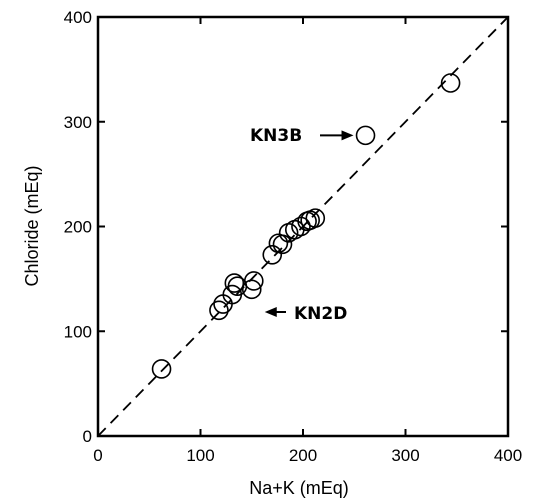 This screenshot has height=501, width=540. Describe the element at coordinates (303, 455) in the screenshot. I see `x-tick-label-200: 200` at that location.